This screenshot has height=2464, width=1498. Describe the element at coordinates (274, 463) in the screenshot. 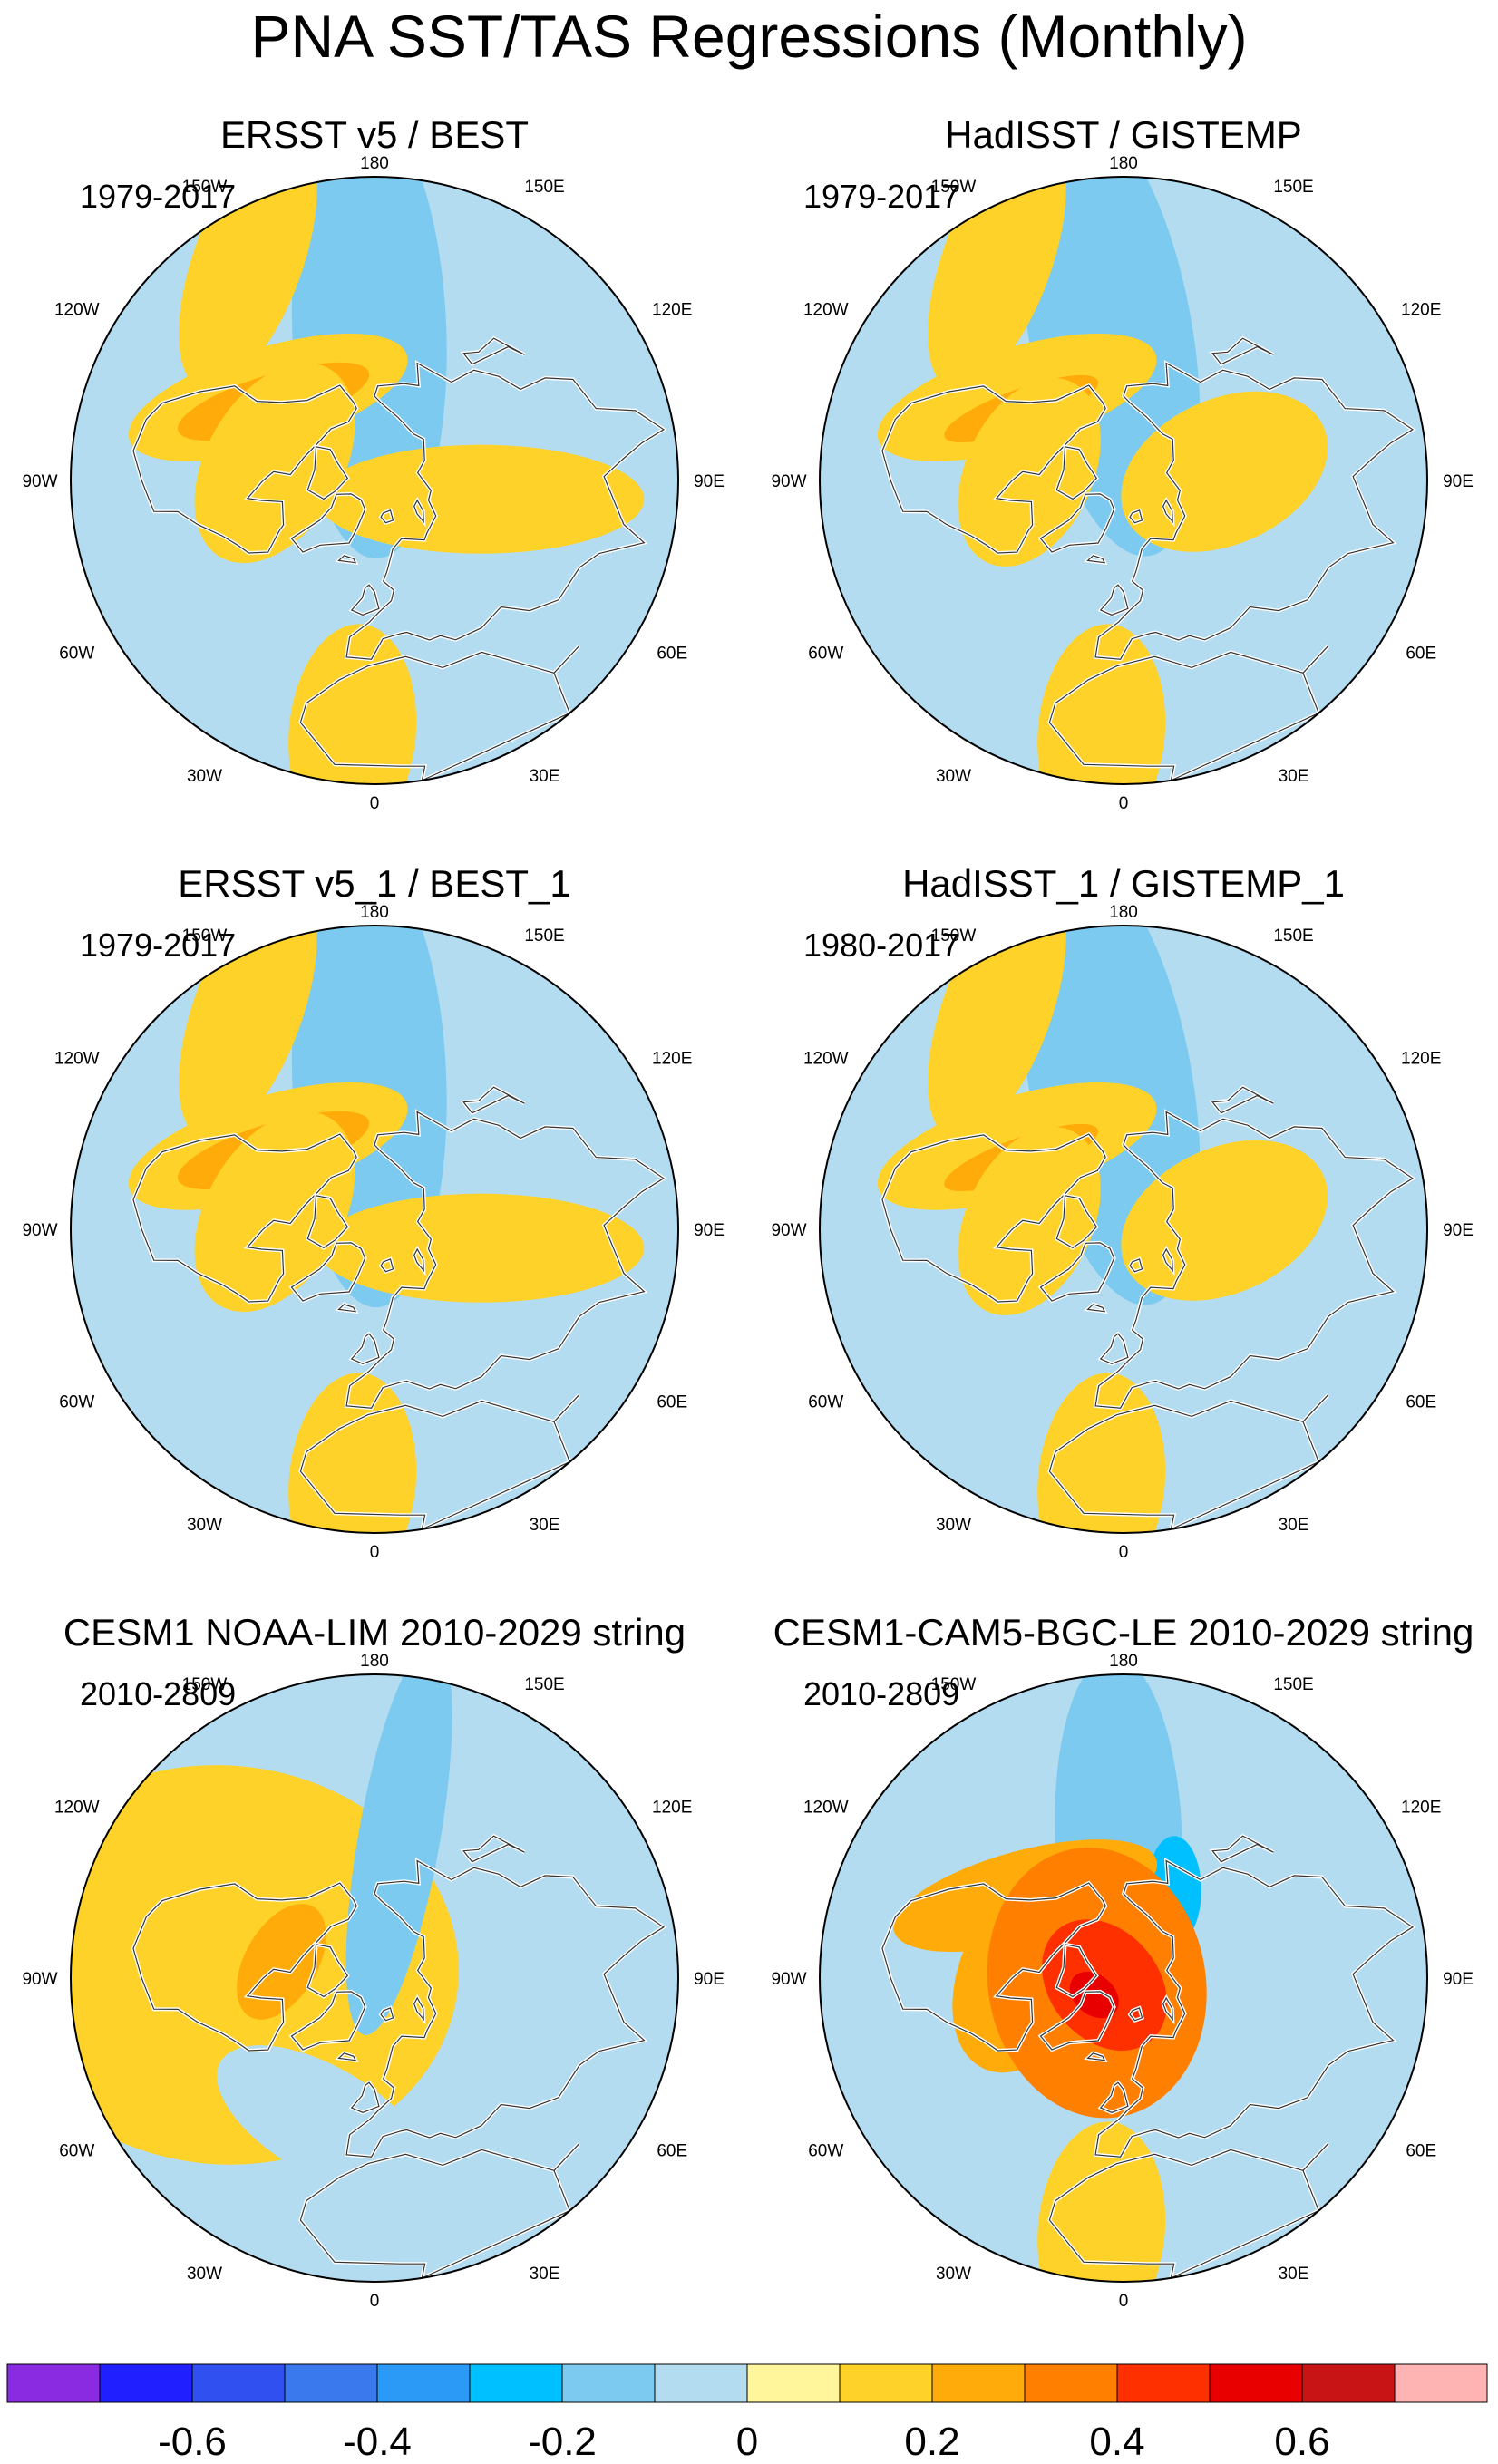

I see `anomaly-region-canada-warm` at that location.